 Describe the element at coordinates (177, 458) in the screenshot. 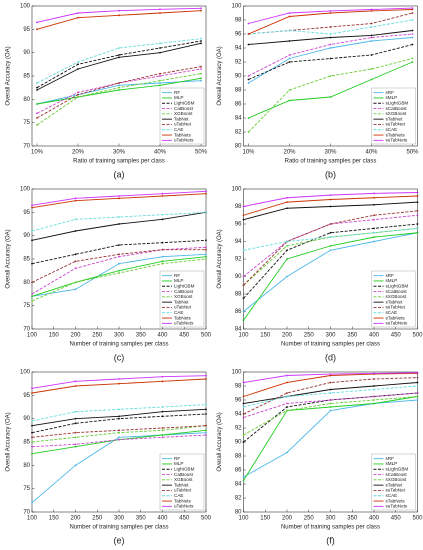

I see `legend-label: RF` at that location.